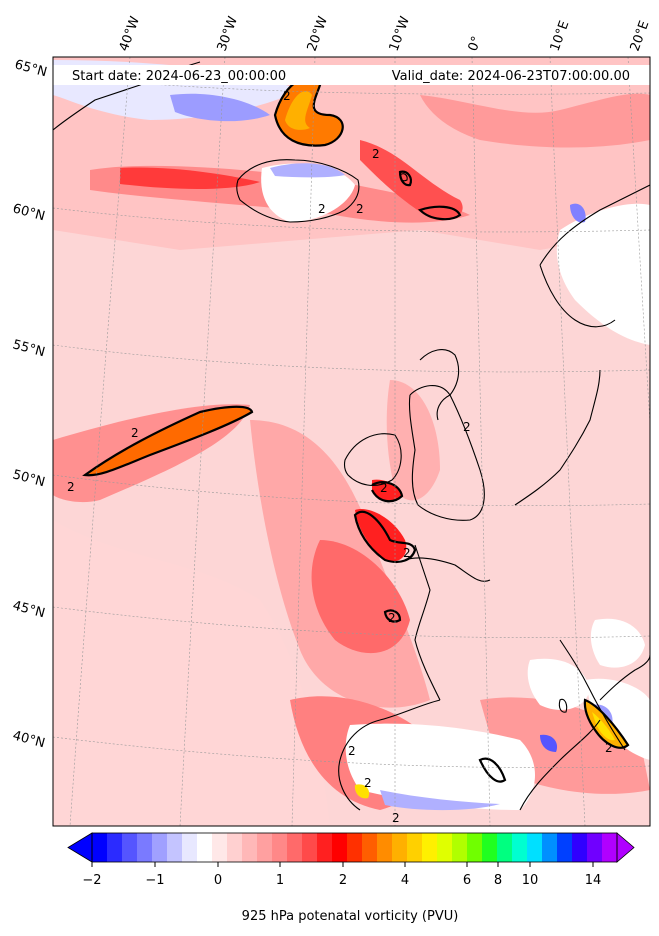 The image size is (659, 936). What do you see at coordinates (511, 76) in the screenshot?
I see `valid-date-label: Valid_date: 2024-06-23T07:00:00.00` at bounding box center [511, 76].